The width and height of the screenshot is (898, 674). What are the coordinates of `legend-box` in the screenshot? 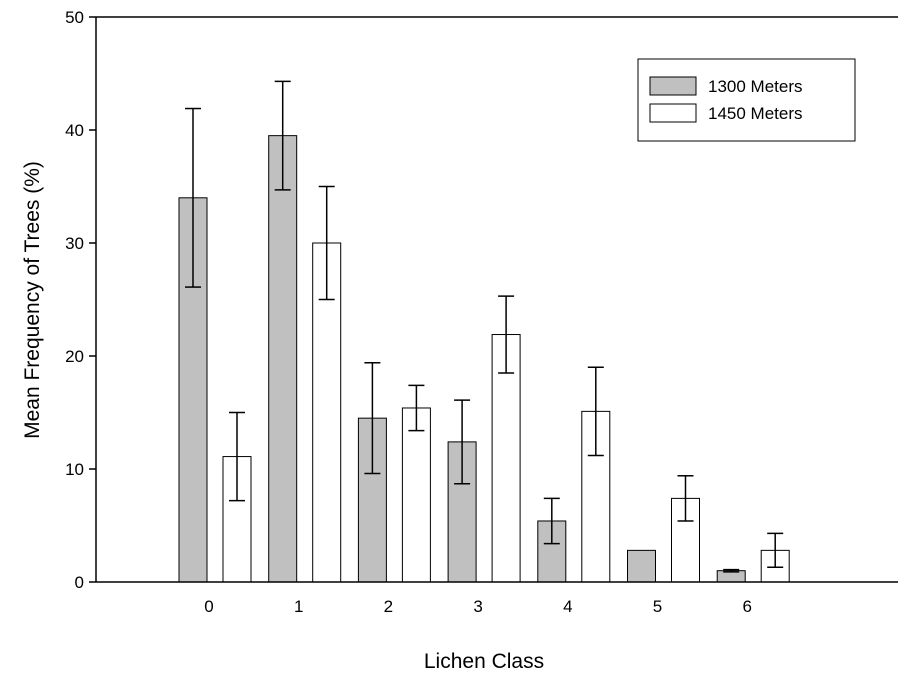 It's located at (746, 100).